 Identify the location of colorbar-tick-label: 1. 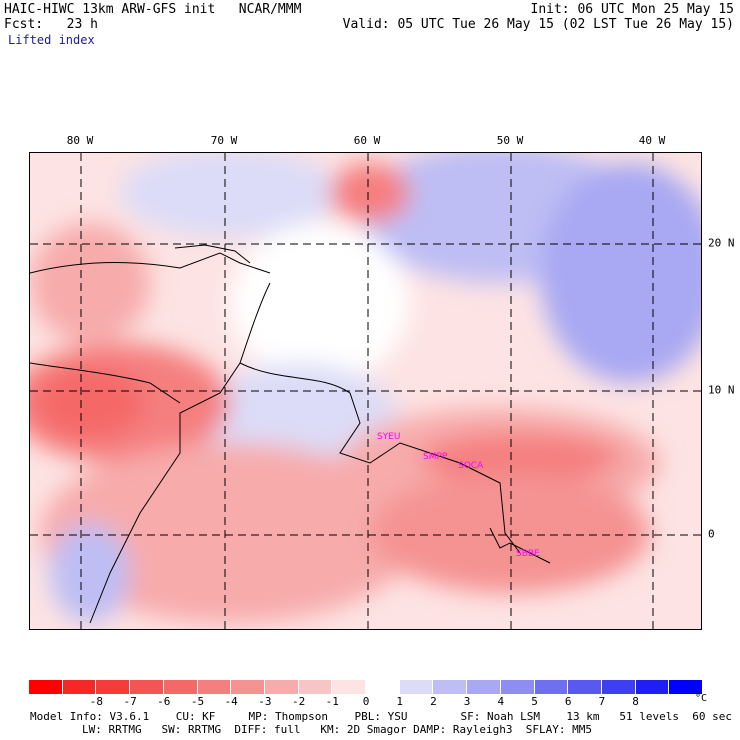
(399, 701).